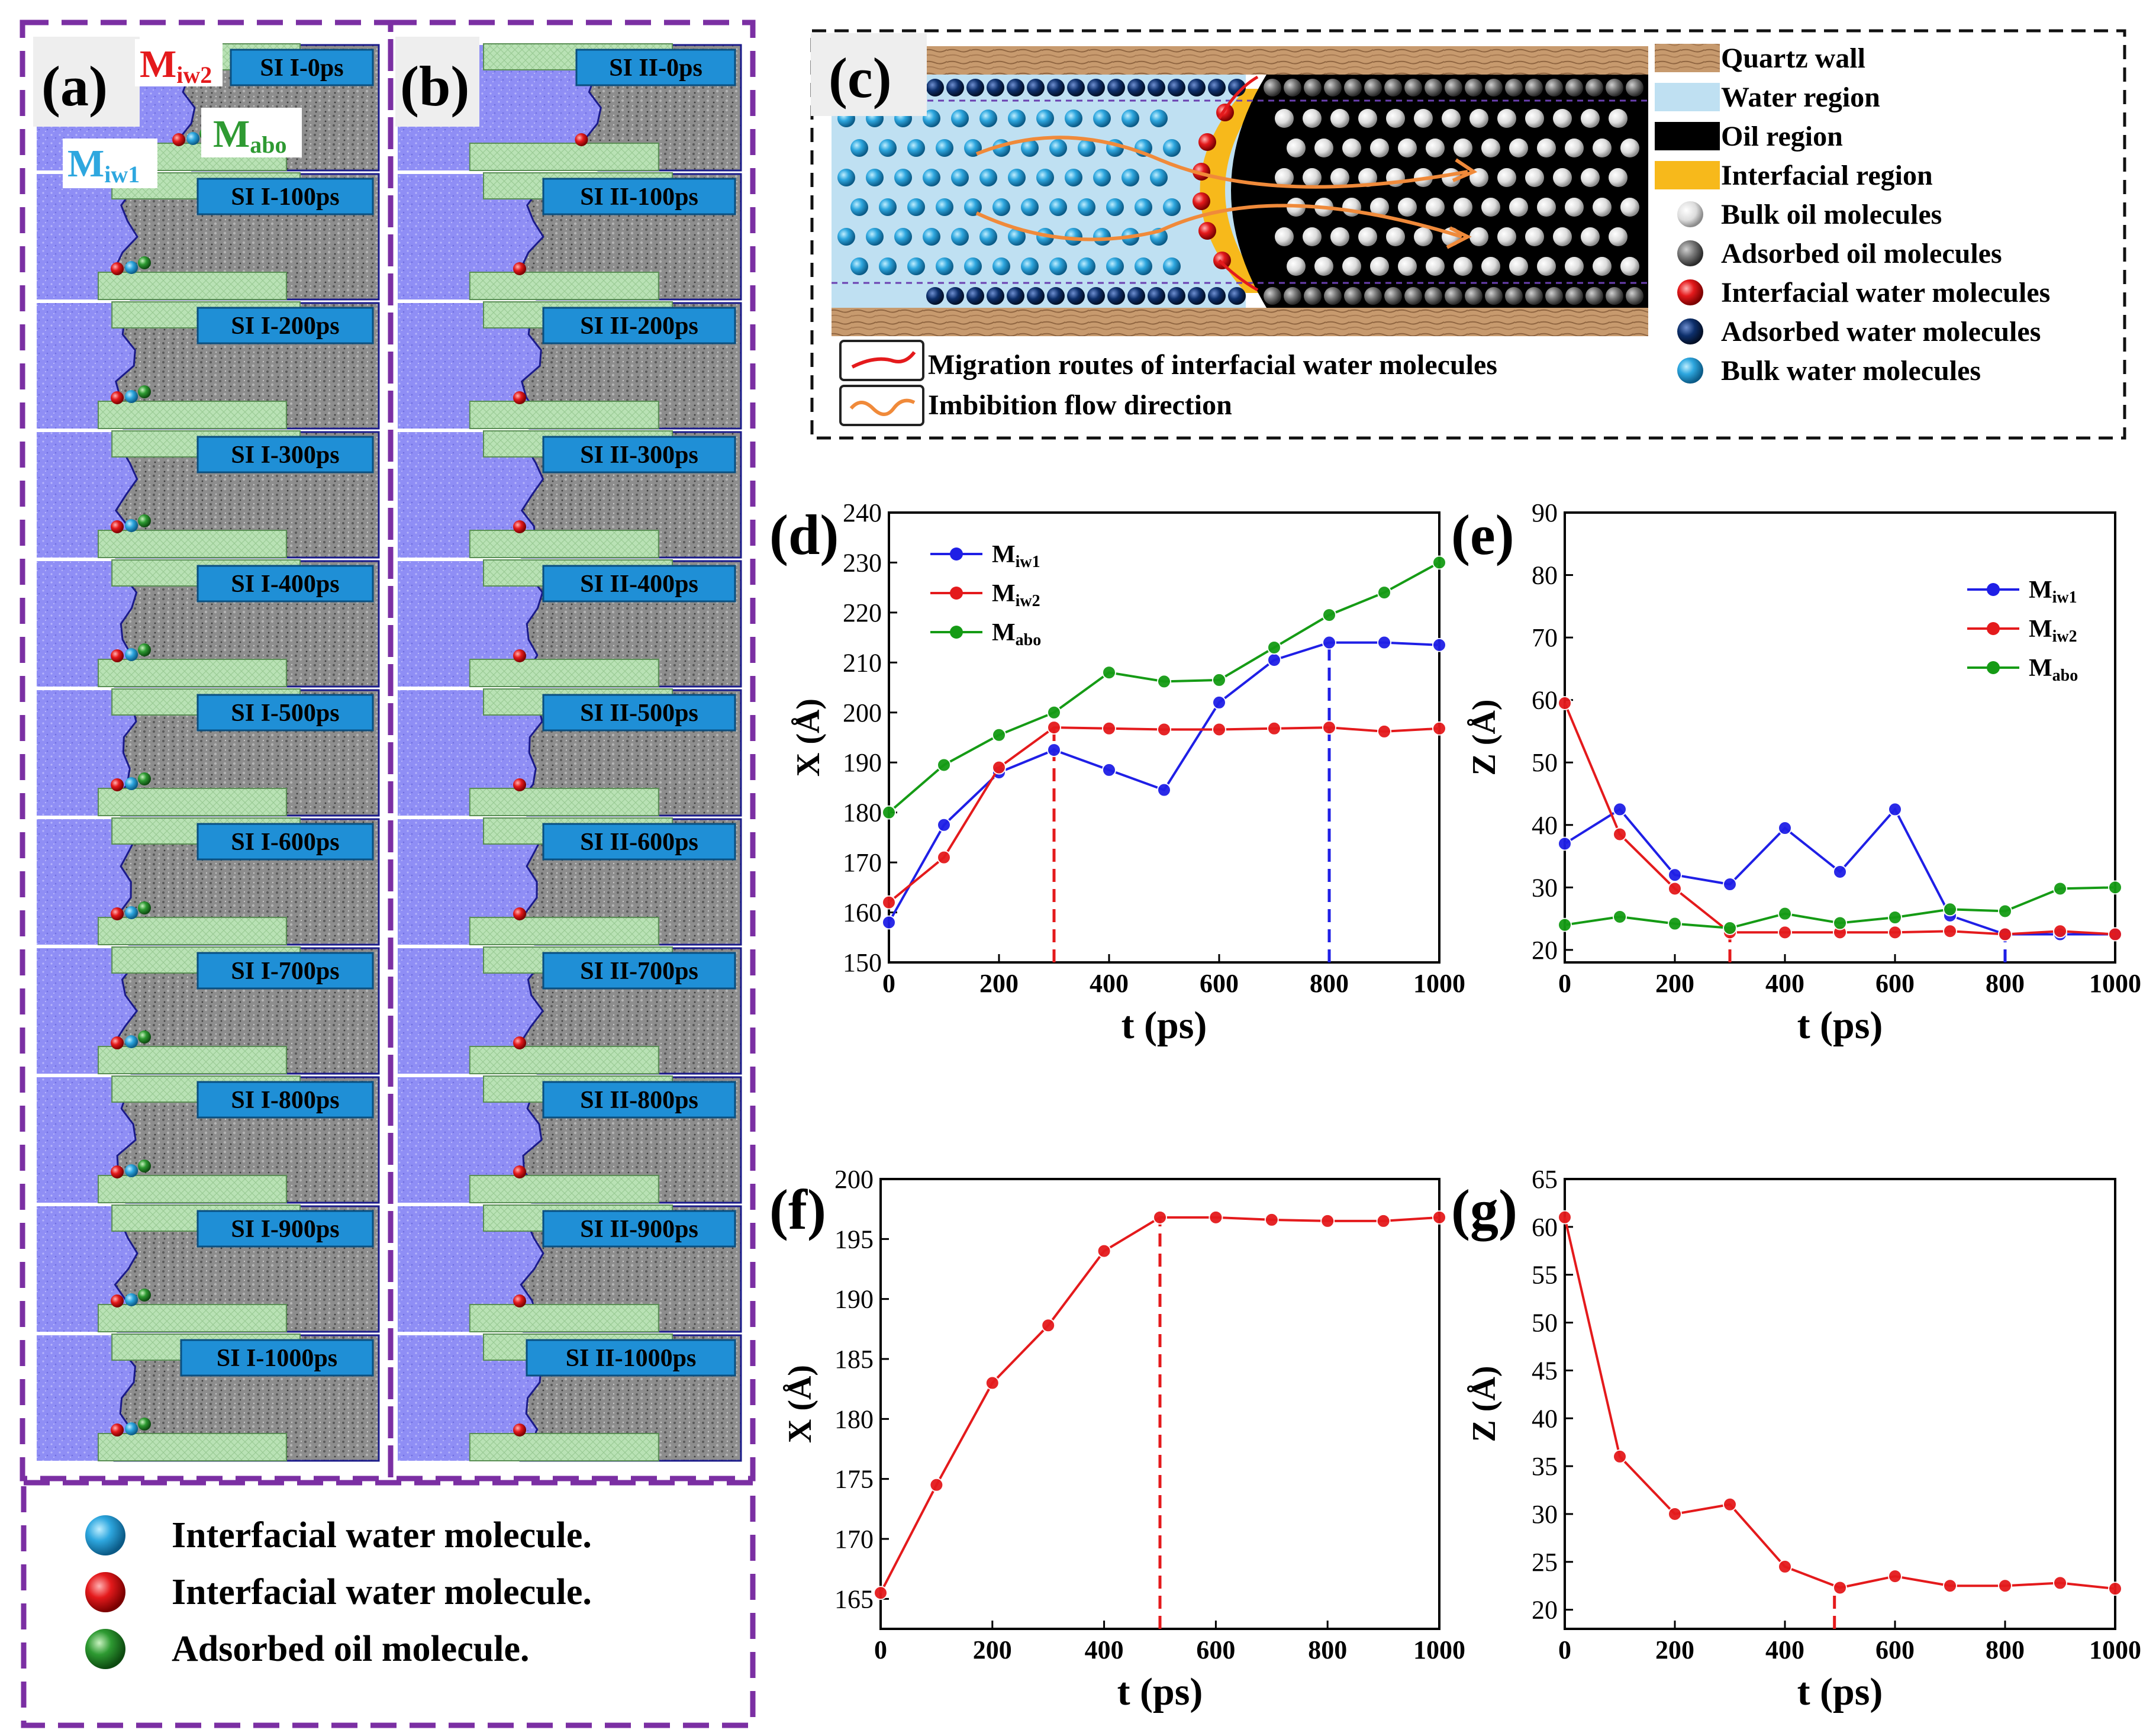  I want to click on frame-label: SI II-300ps, so click(639, 455).